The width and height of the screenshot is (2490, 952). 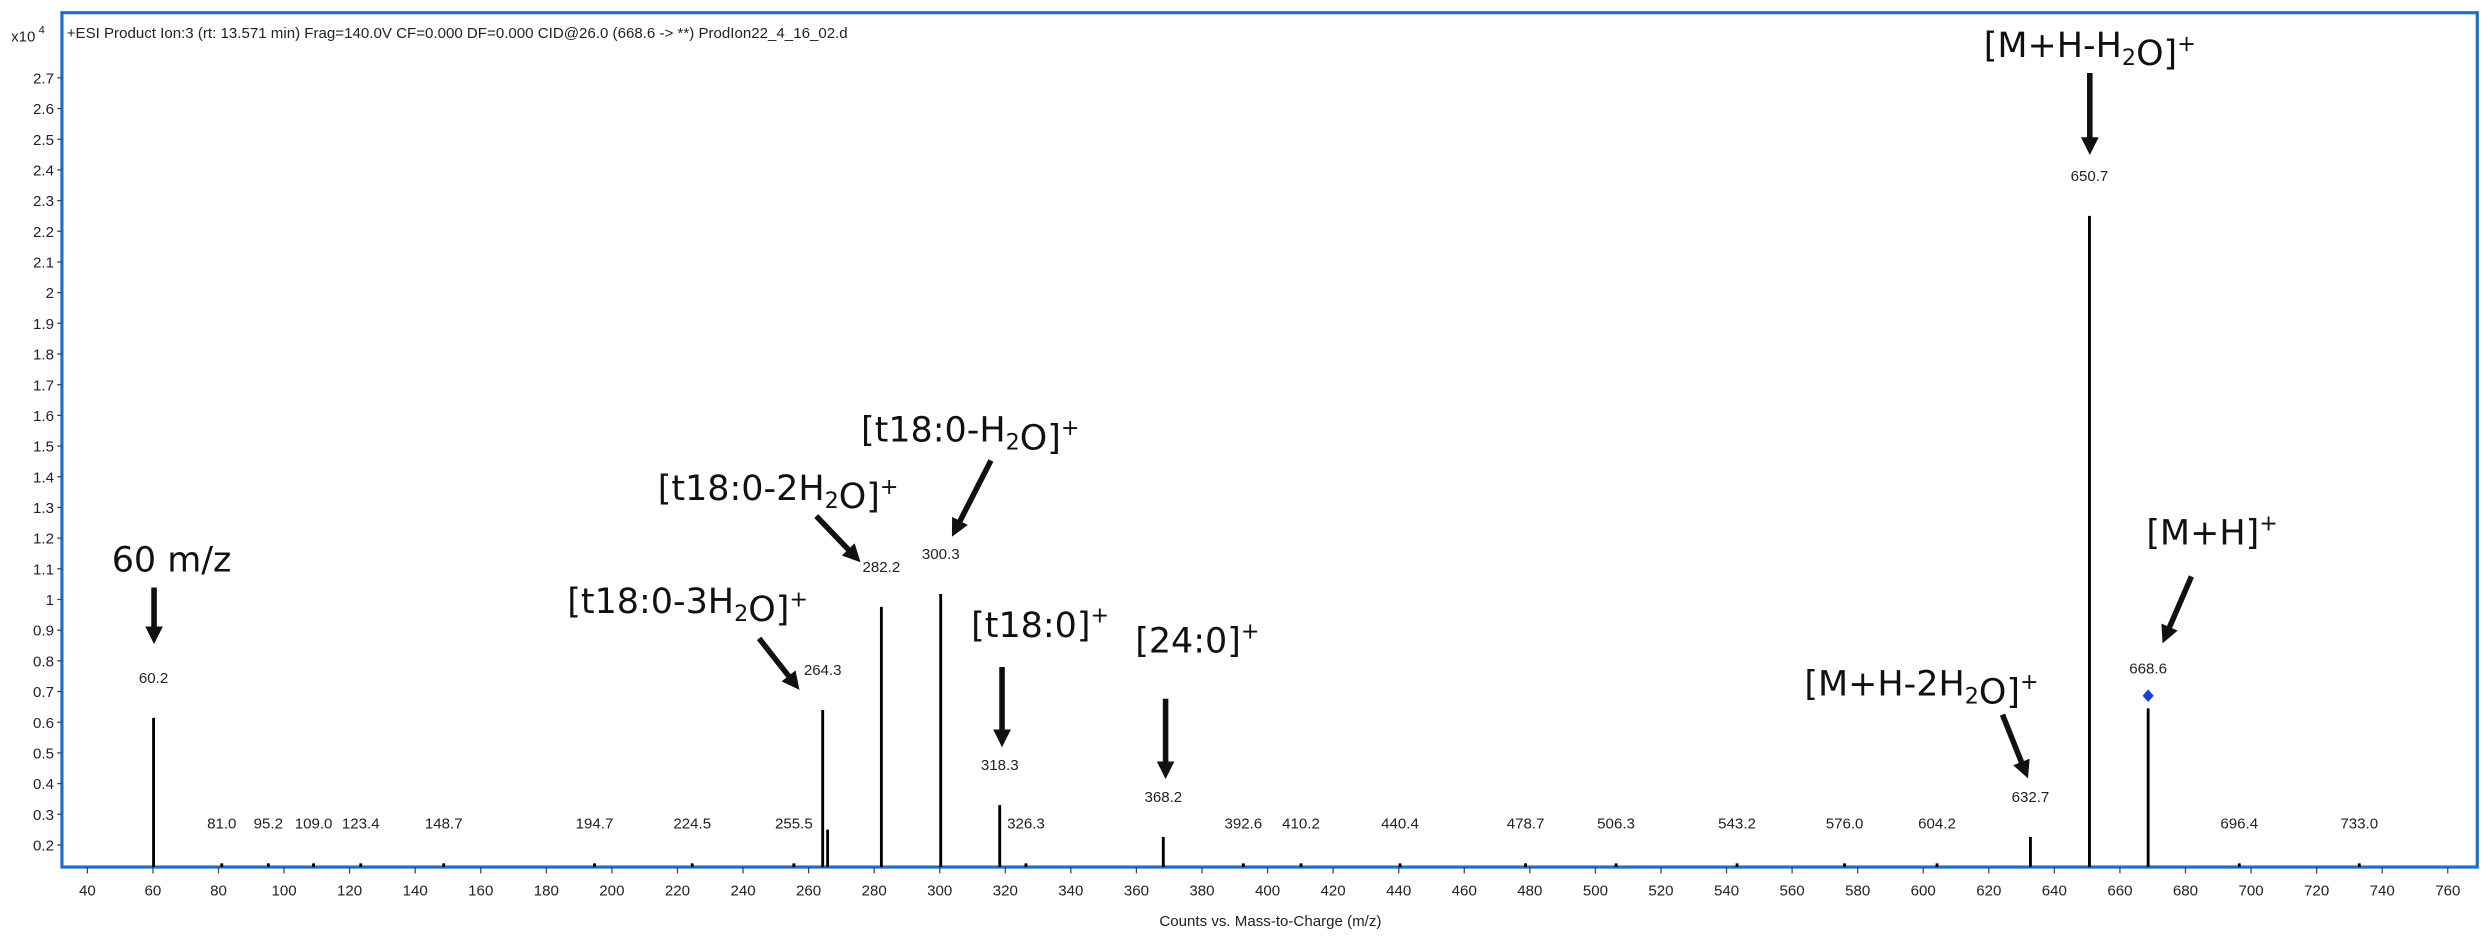 I want to click on x-tick-label: 300, so click(x=939, y=891).